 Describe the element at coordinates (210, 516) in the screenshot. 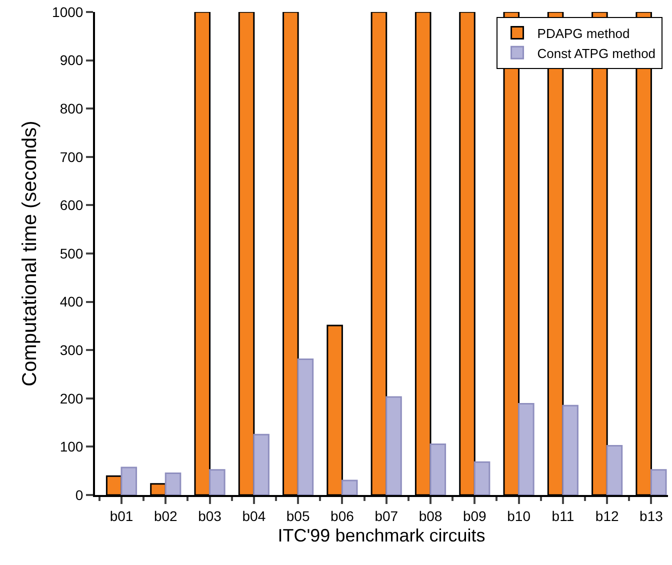

I see `x-tick-label: b03` at that location.